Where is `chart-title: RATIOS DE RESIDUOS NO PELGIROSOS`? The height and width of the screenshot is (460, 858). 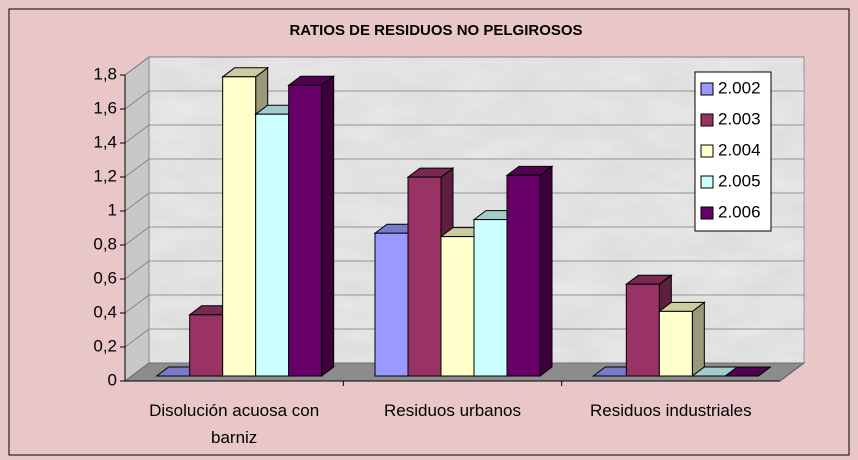 chart-title: RATIOS DE RESIDUOS NO PELGIROSOS is located at coordinates (435, 30).